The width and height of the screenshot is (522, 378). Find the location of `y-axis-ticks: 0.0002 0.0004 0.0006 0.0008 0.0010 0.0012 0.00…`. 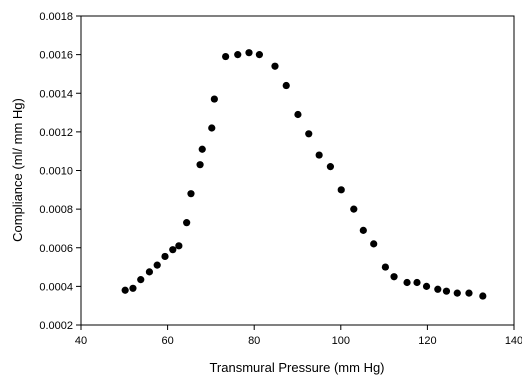

y-axis-ticks: 0.0002 0.0004 0.0006 0.0008 0.0010 0.0012 0.00… is located at coordinates (60, 171).